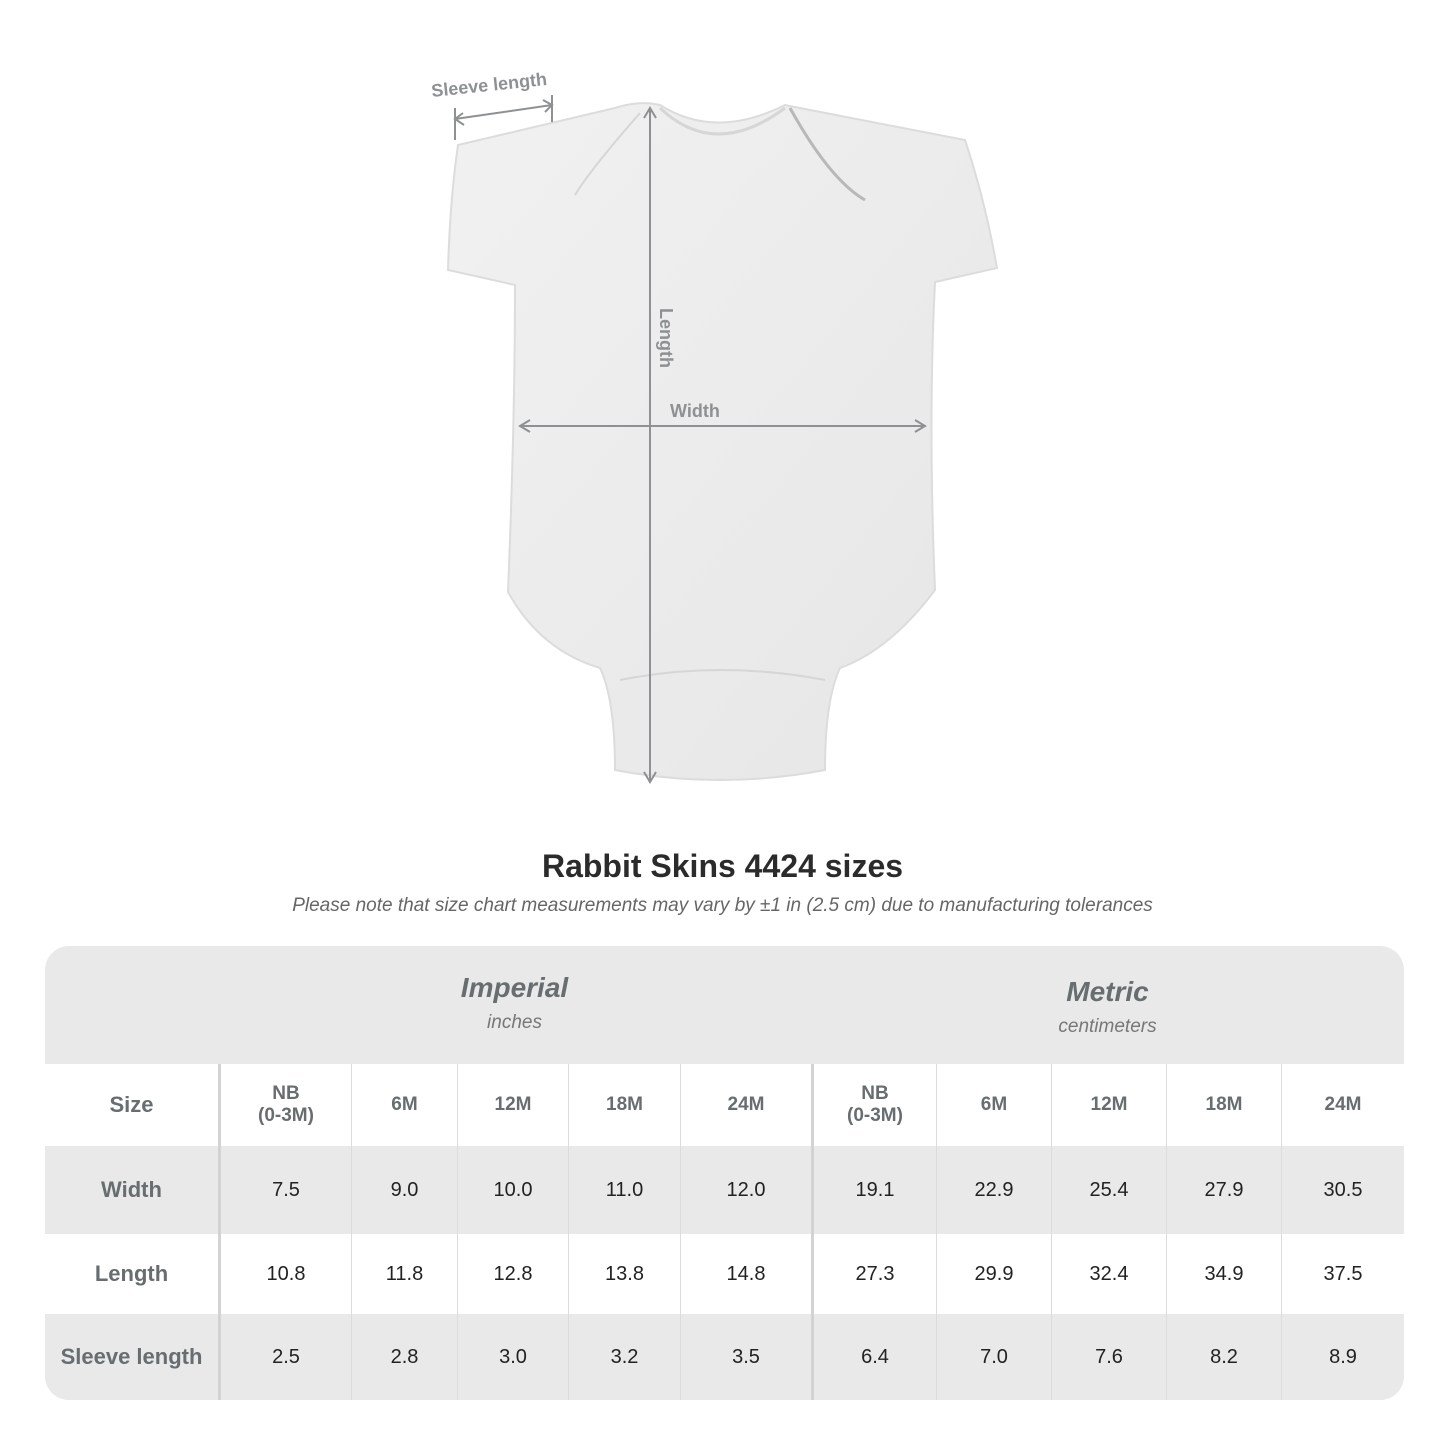 This screenshot has width=1445, height=1445. Describe the element at coordinates (512, 1357) in the screenshot. I see `table-cell: 3.0` at that location.